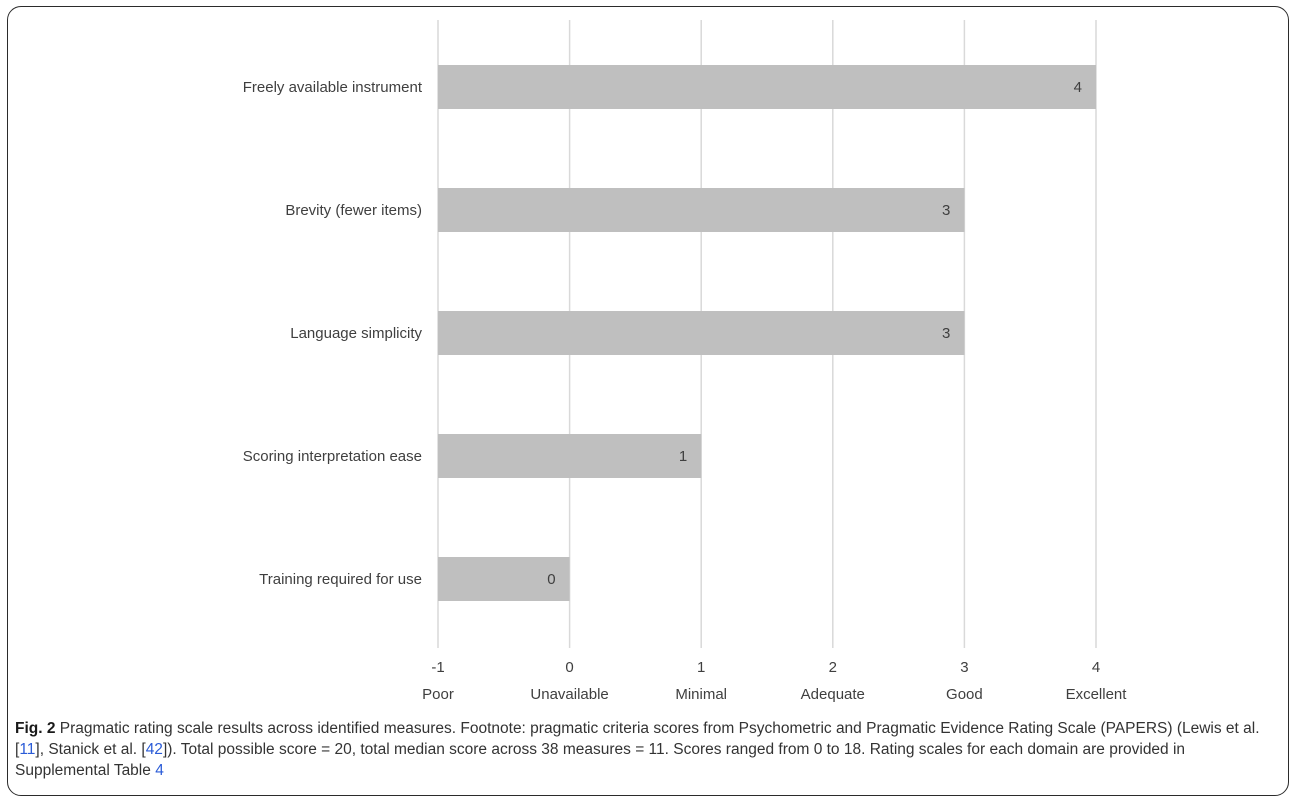  Describe the element at coordinates (551, 579) in the screenshot. I see `bar-value-label: 0` at that location.